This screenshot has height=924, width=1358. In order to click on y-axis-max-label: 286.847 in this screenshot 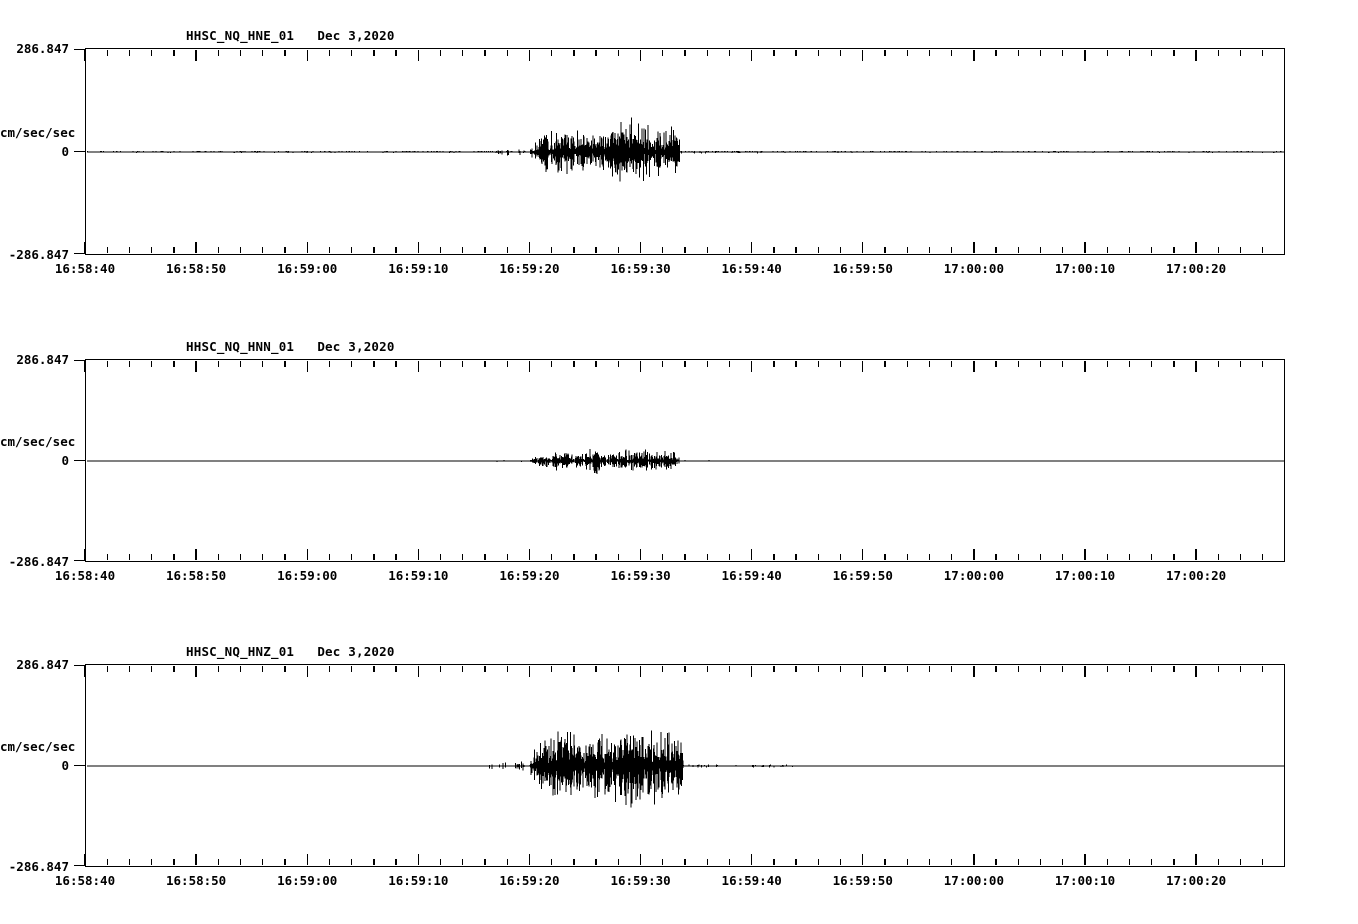, I will do `click(42, 359)`.